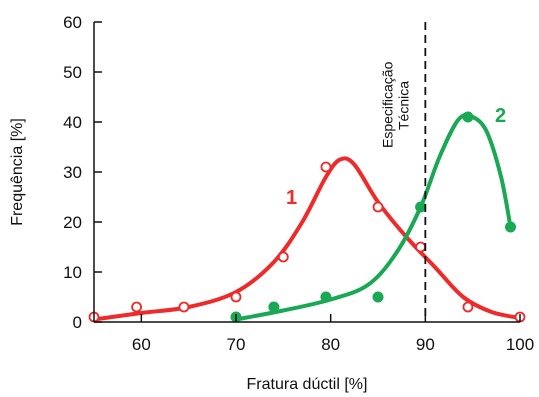 This screenshot has height=397, width=539. Describe the element at coordinates (333, 334) in the screenshot. I see `x-ticks: 60 70 80 90 100` at that location.